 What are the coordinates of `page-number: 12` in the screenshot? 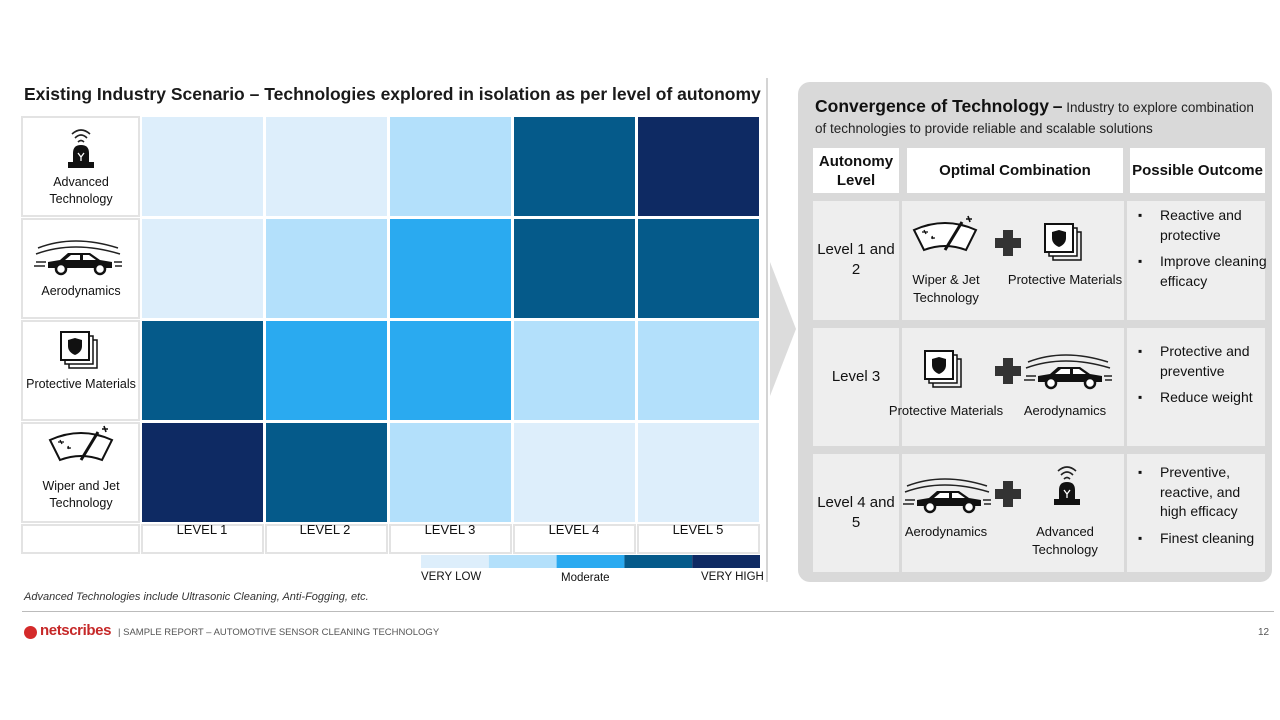 It's located at (1264, 632).